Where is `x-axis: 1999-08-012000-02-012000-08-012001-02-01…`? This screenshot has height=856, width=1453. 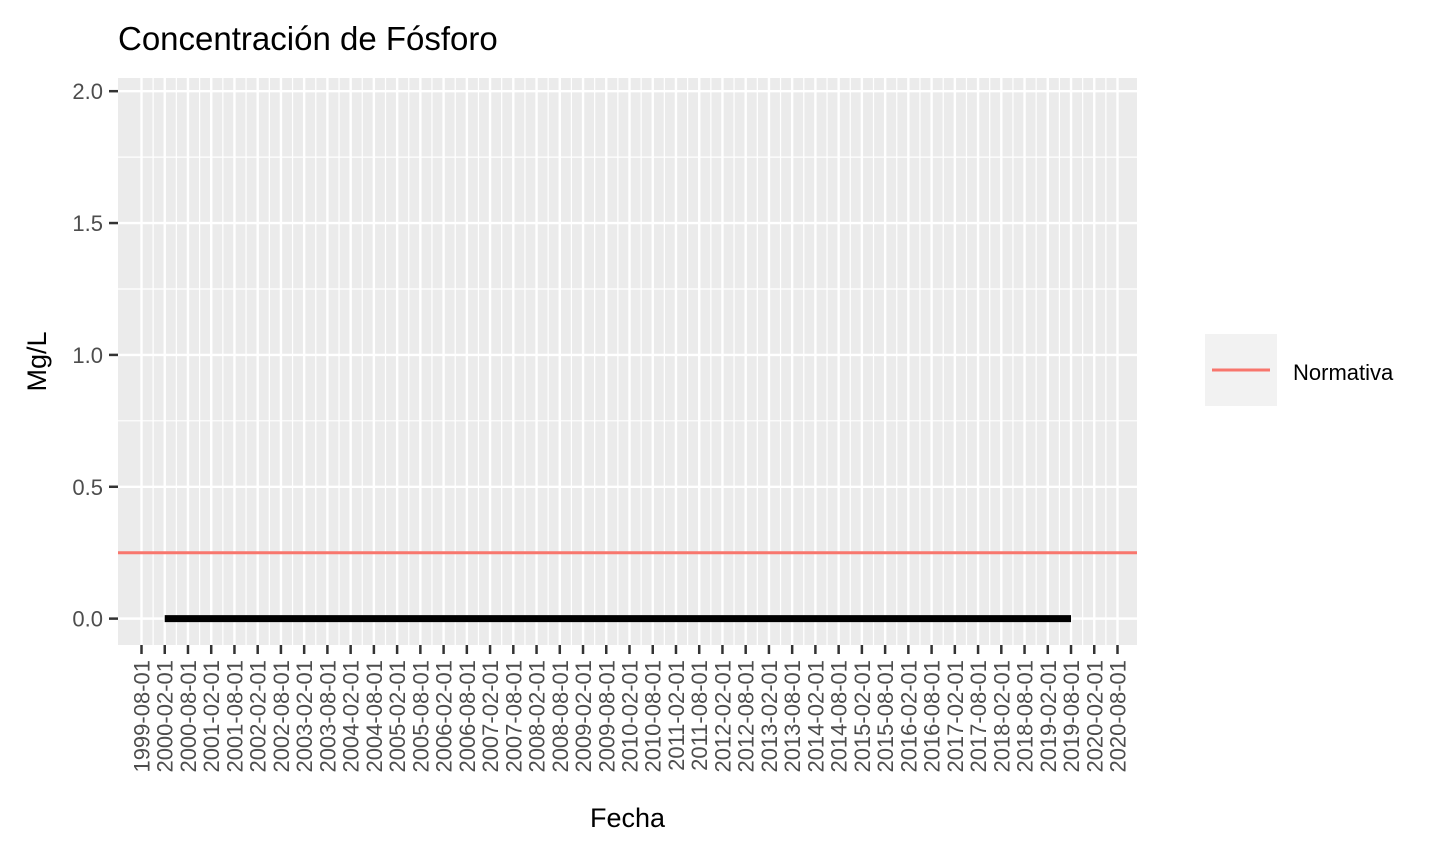
x-axis: 1999-08-012000-02-012000-08-012001-02-01… is located at coordinates (630, 709).